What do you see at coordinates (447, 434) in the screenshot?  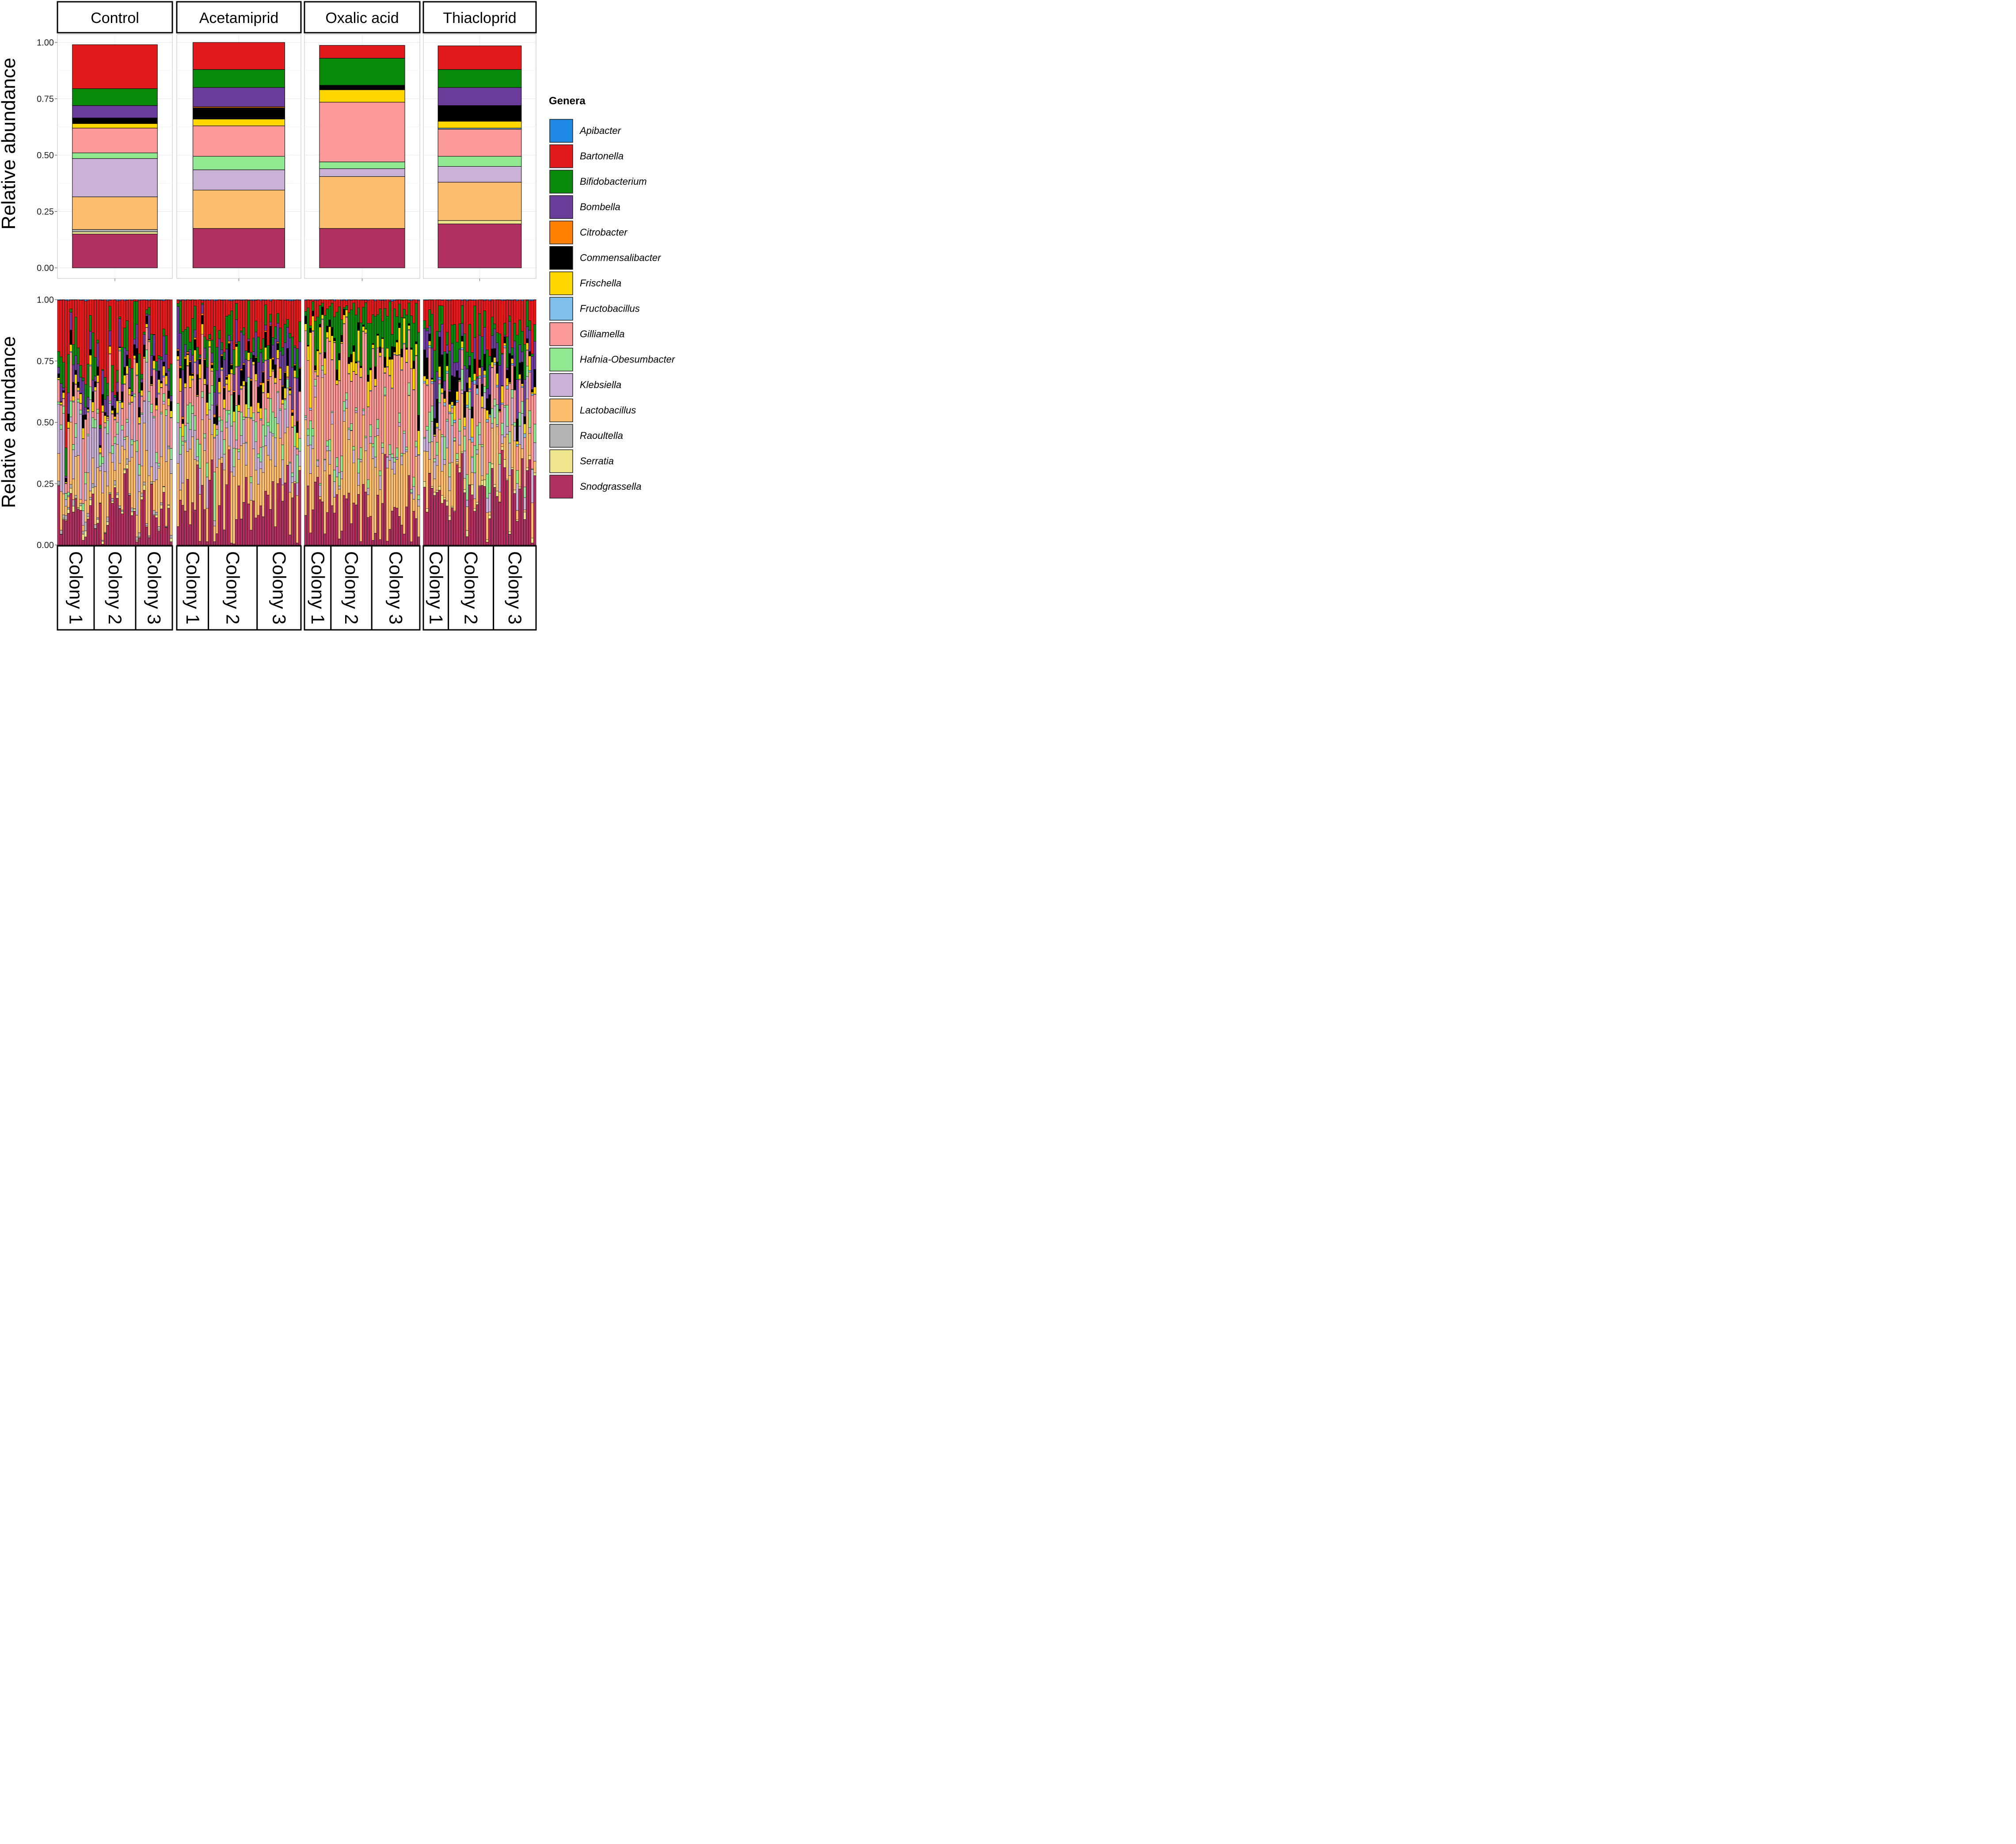 I see `sample-segment-thiacloprid-10-klebsiella` at bounding box center [447, 434].